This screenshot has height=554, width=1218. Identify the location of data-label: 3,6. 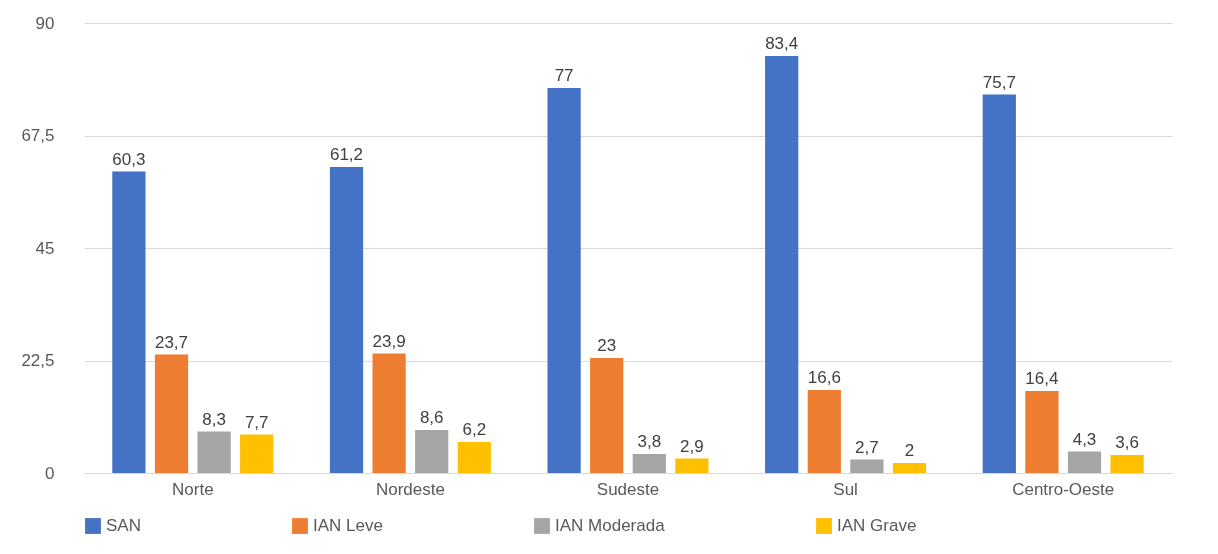
(1127, 442).